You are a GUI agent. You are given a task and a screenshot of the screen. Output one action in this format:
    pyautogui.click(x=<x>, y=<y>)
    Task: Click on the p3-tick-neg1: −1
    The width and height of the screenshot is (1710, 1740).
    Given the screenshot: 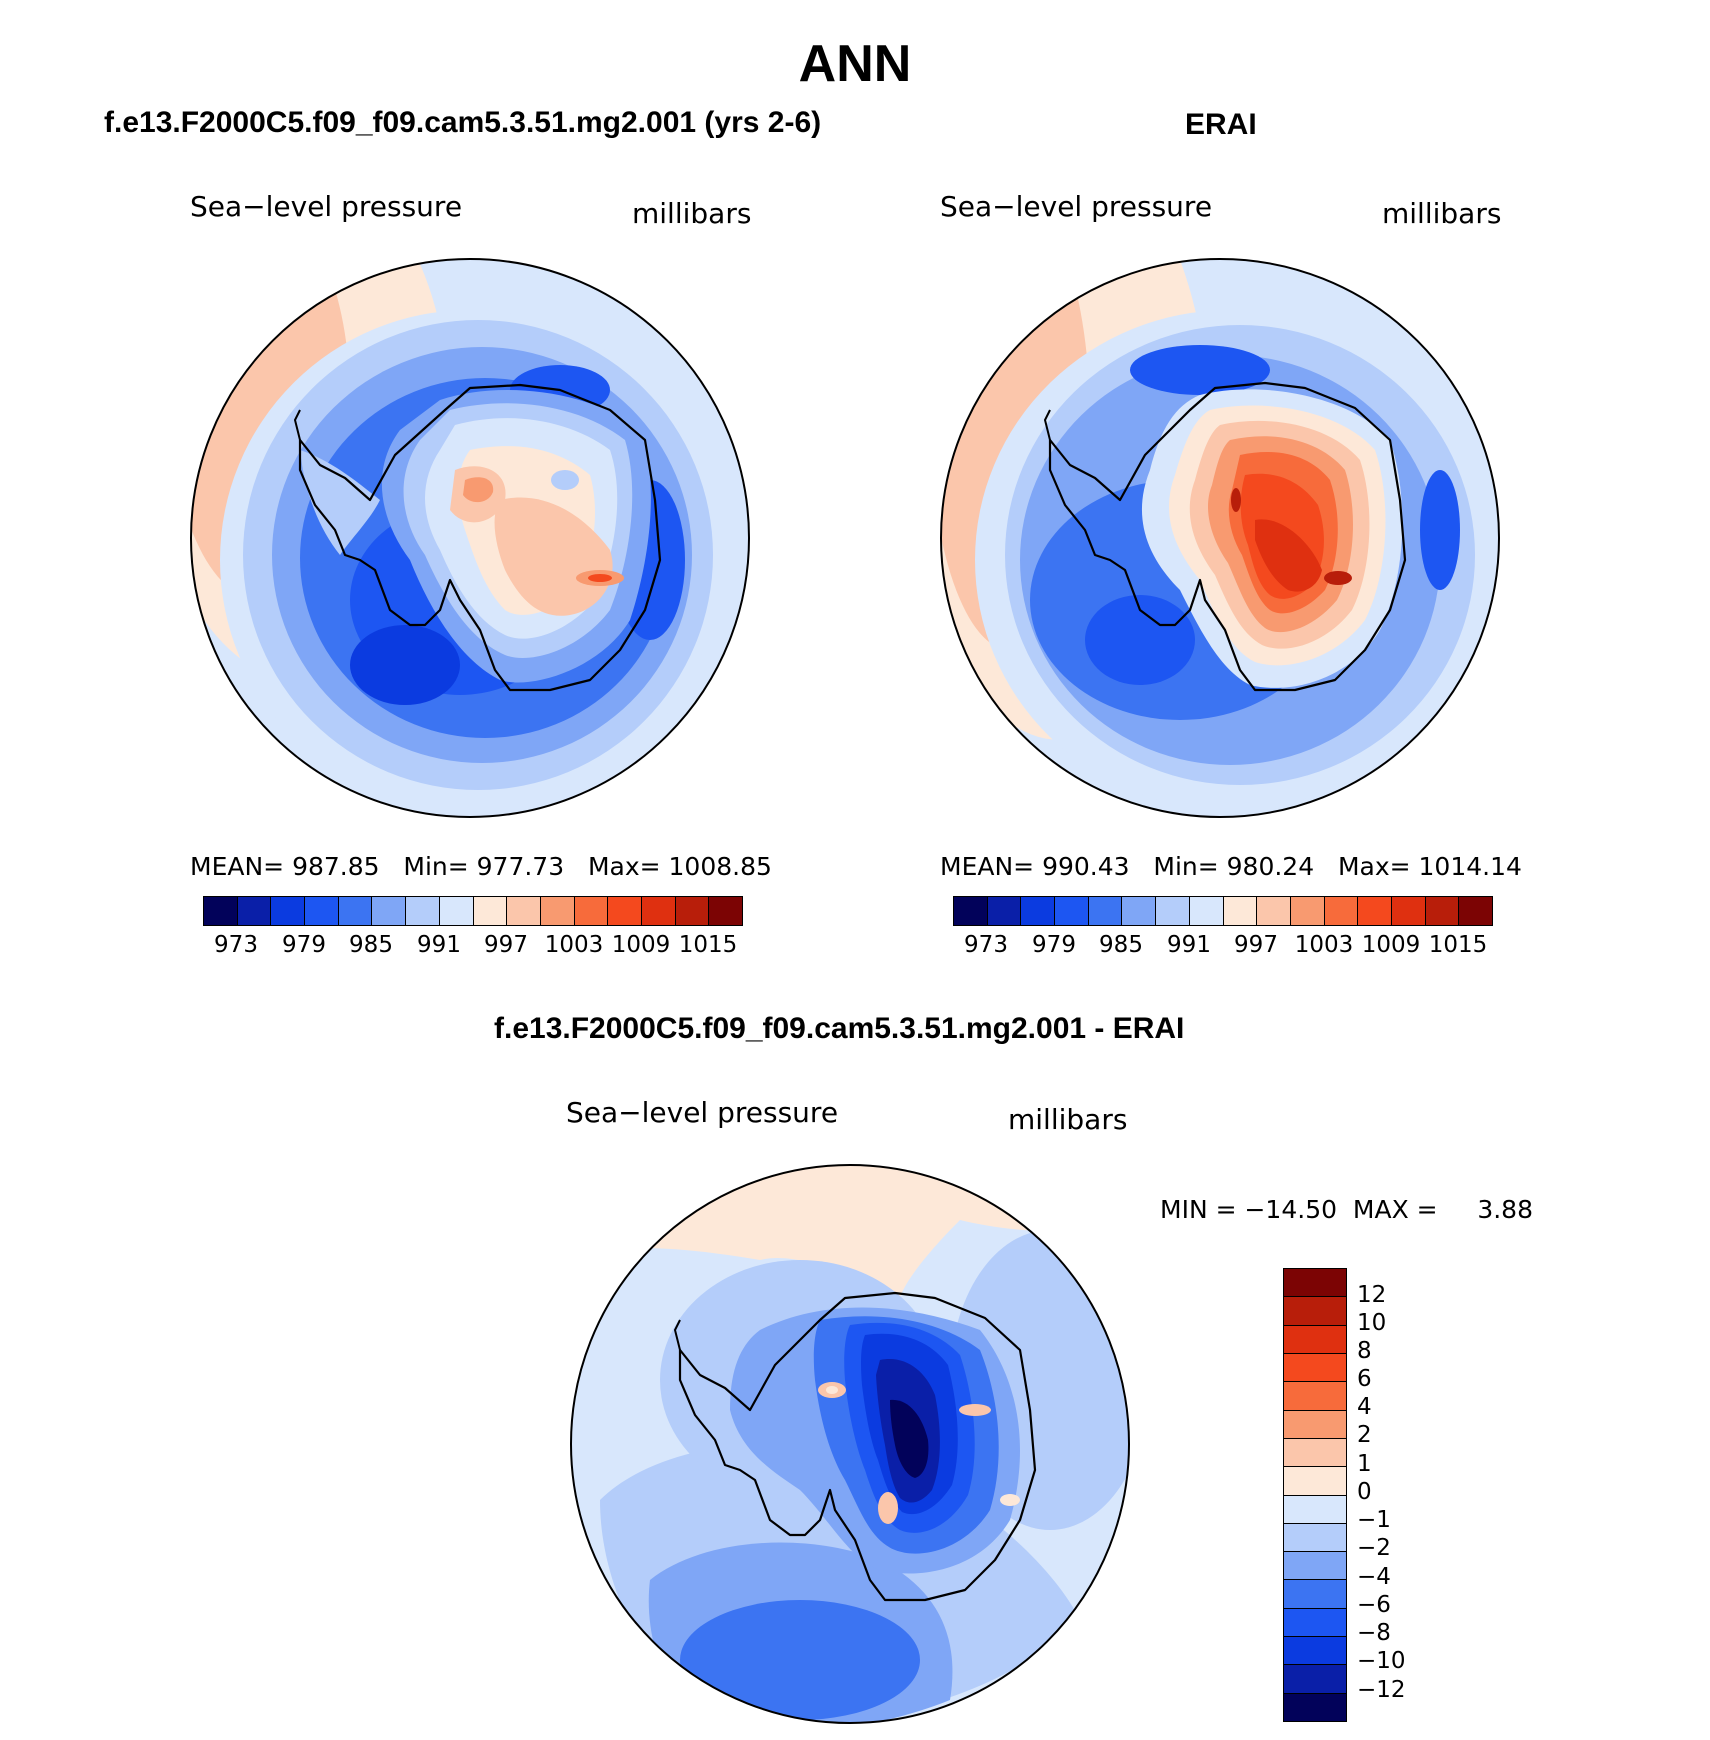 What is the action you would take?
    pyautogui.click(x=1374, y=1520)
    